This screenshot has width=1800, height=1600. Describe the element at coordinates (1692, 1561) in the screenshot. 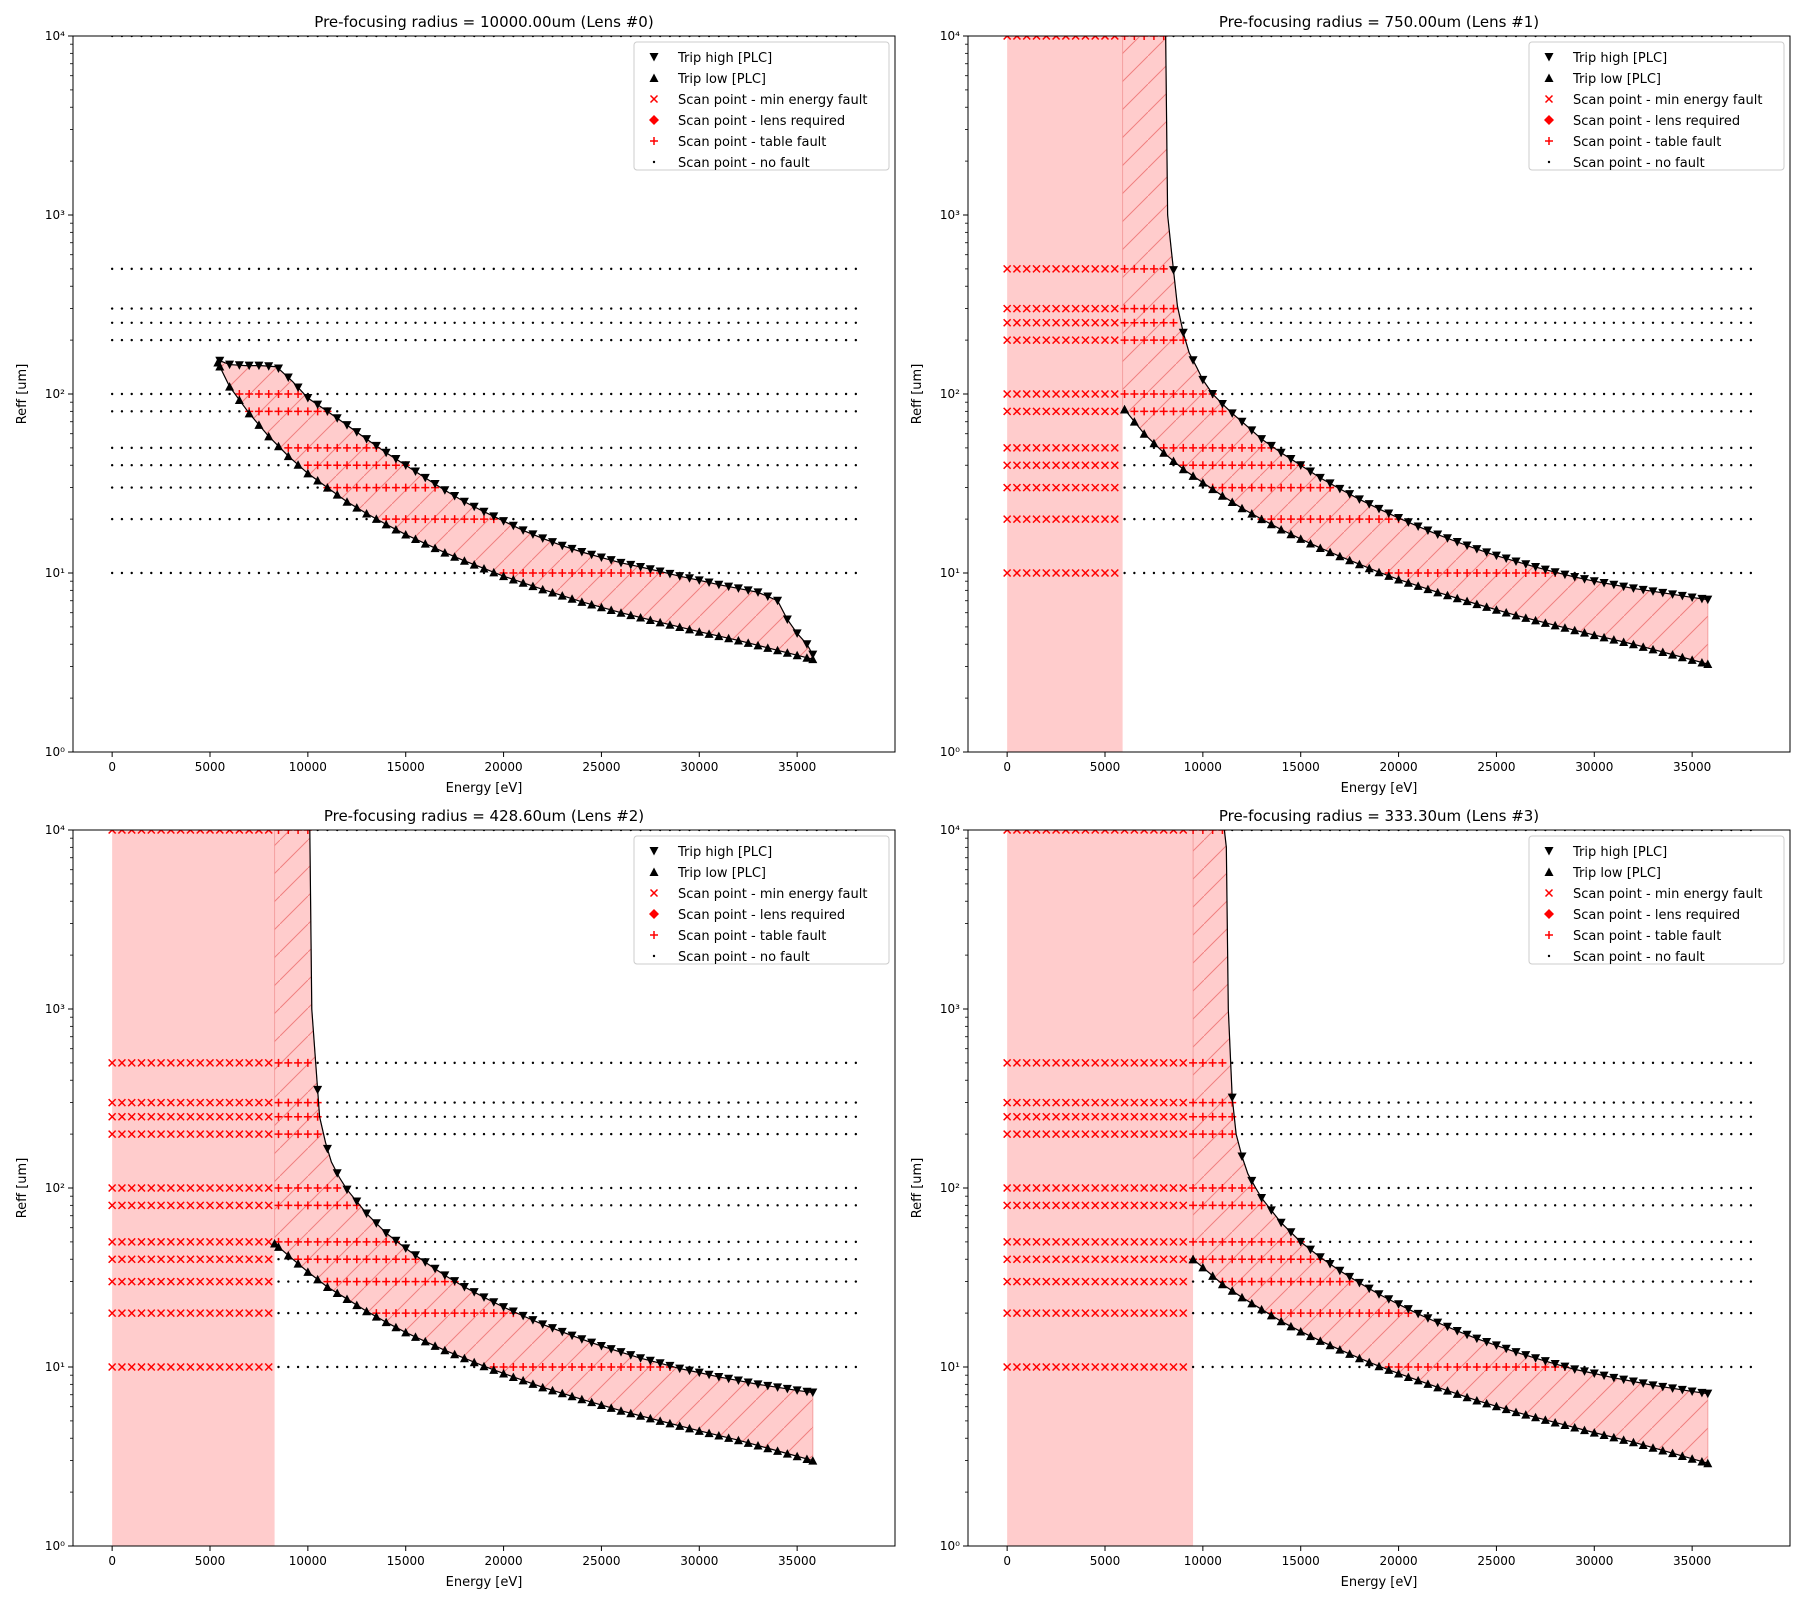

I see `x-tick-label: 35000` at that location.